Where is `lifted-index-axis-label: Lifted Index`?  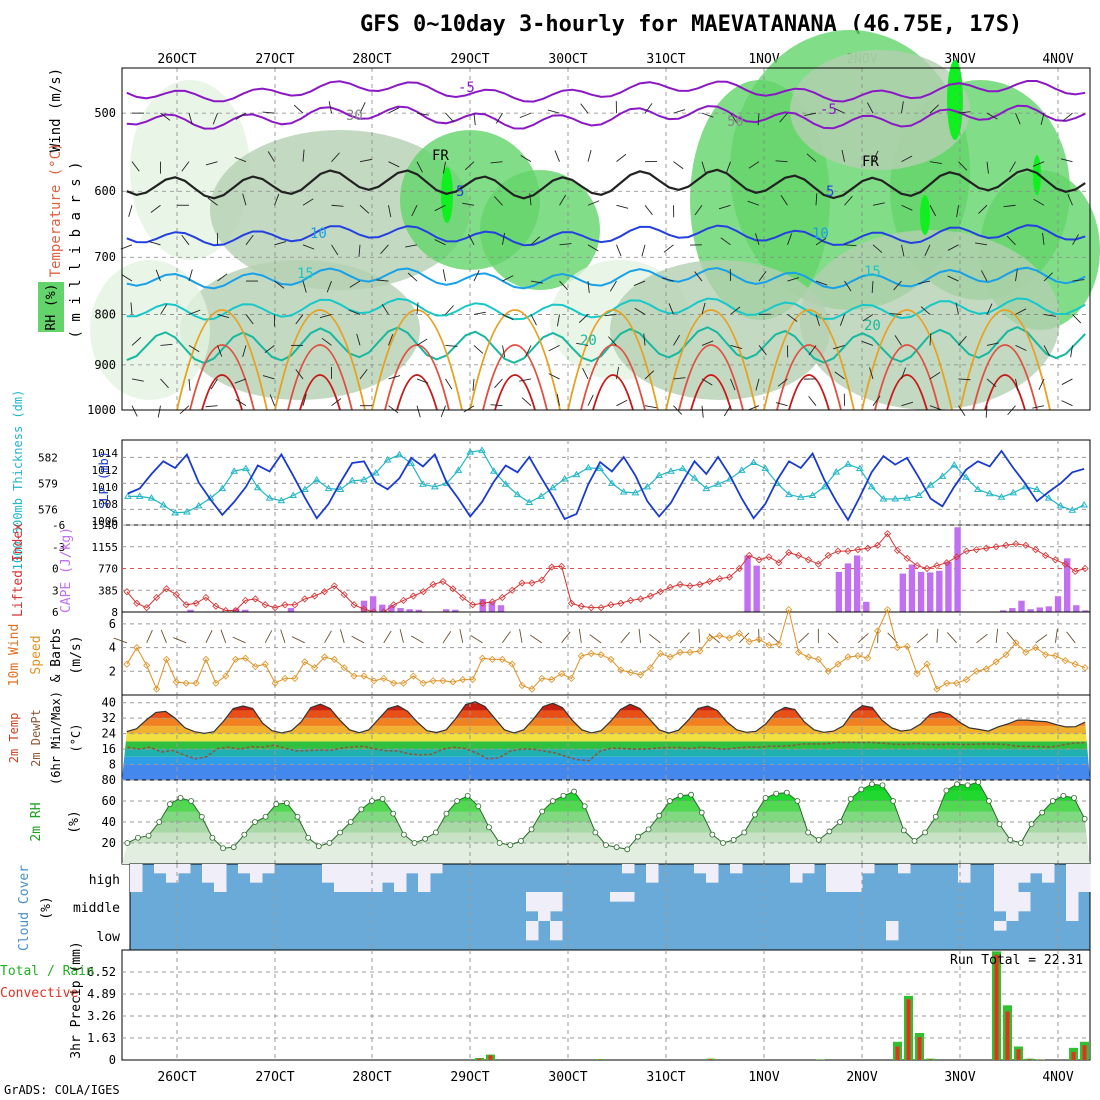 lifted-index-axis-label: Lifted Index is located at coordinates (18, 570).